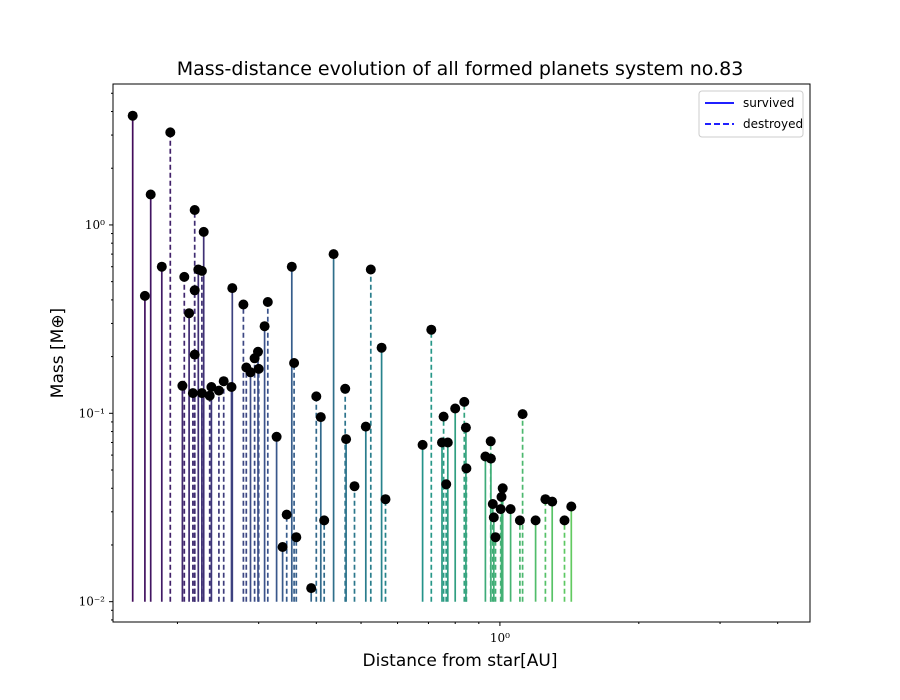 The height and width of the screenshot is (700, 900). What do you see at coordinates (92, 602) in the screenshot?
I see `y-tick-label: 10⁻²` at bounding box center [92, 602].